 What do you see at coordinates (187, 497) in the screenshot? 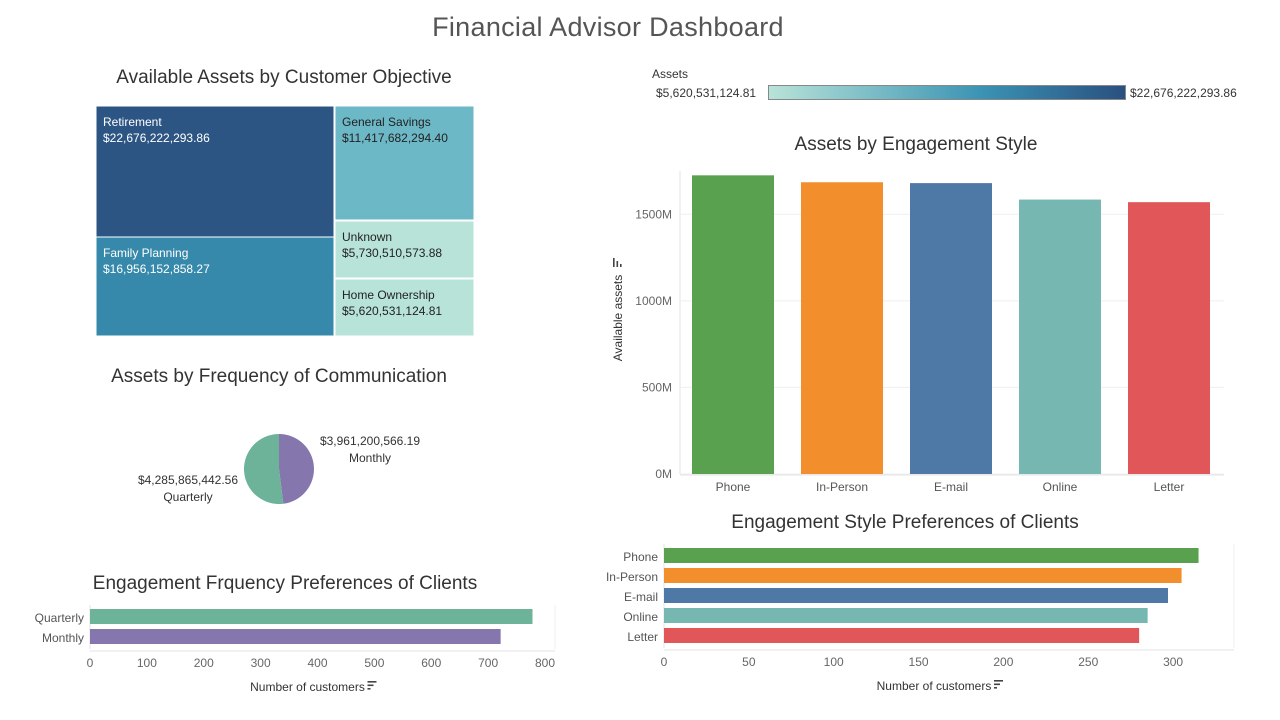
I see `pie-label-name-quarterly: Quarterly` at bounding box center [187, 497].